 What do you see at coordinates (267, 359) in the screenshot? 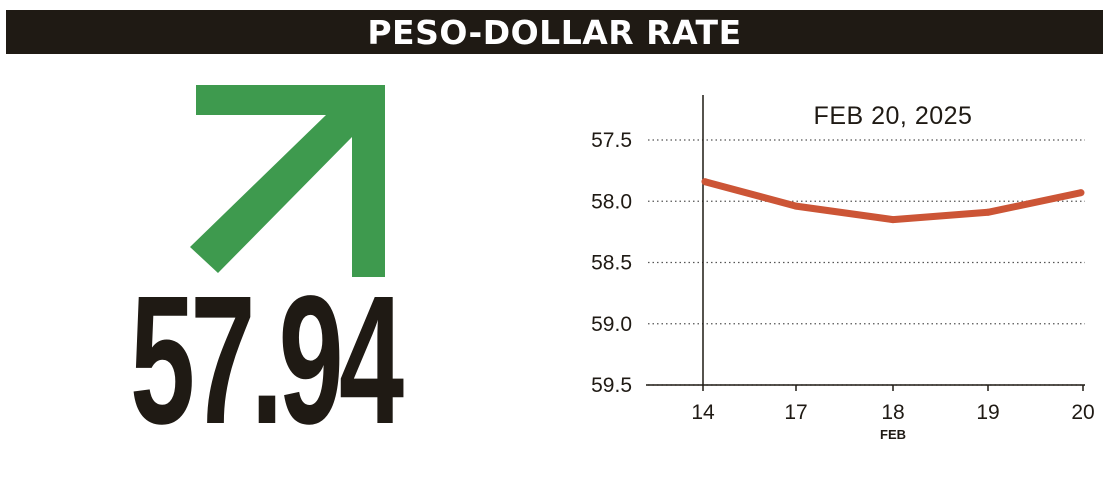
I see `rate-value: 57.94` at bounding box center [267, 359].